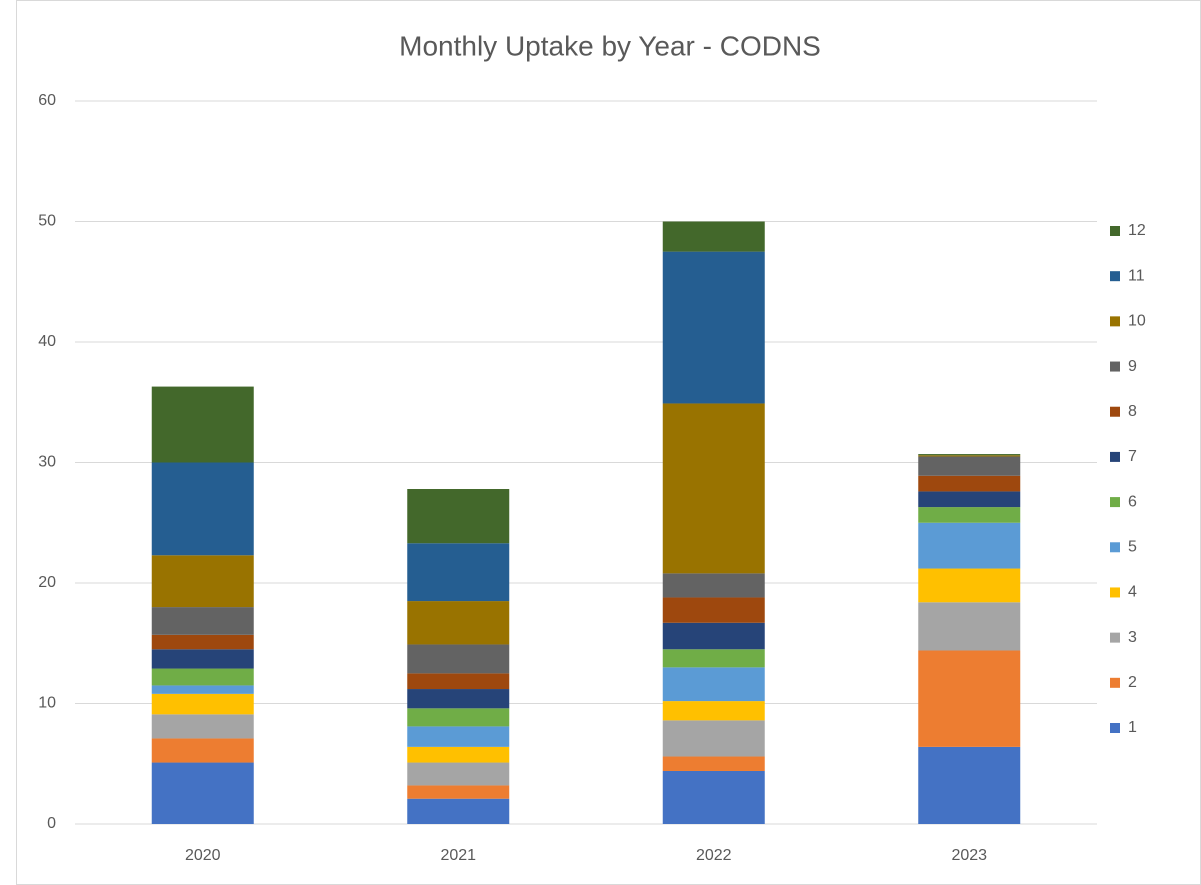 Image resolution: width=1201 pixels, height=885 pixels. What do you see at coordinates (47, 462) in the screenshot?
I see `y-tick-label: 30` at bounding box center [47, 462].